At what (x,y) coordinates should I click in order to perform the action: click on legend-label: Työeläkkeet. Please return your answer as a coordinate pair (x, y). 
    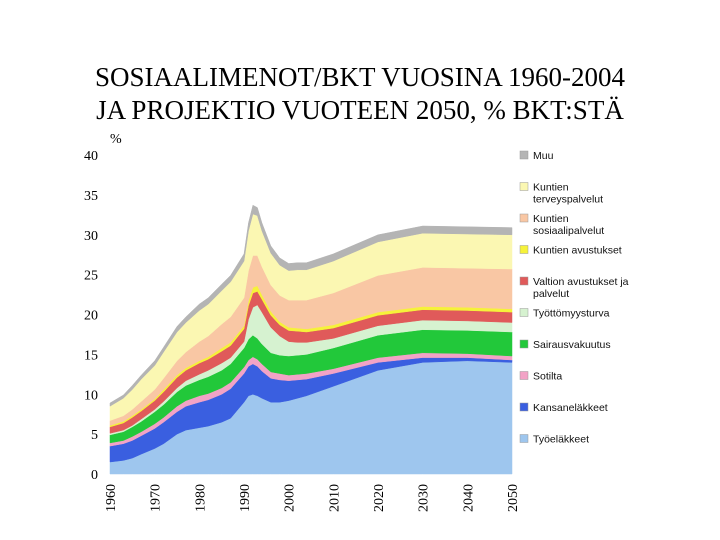
    Looking at the image, I should click on (561, 440).